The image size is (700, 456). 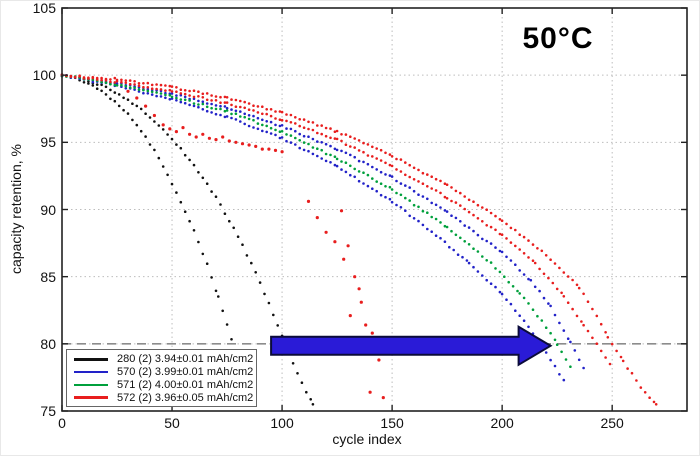 What do you see at coordinates (367, 439) in the screenshot?
I see `x-axis-title: cycle index` at bounding box center [367, 439].